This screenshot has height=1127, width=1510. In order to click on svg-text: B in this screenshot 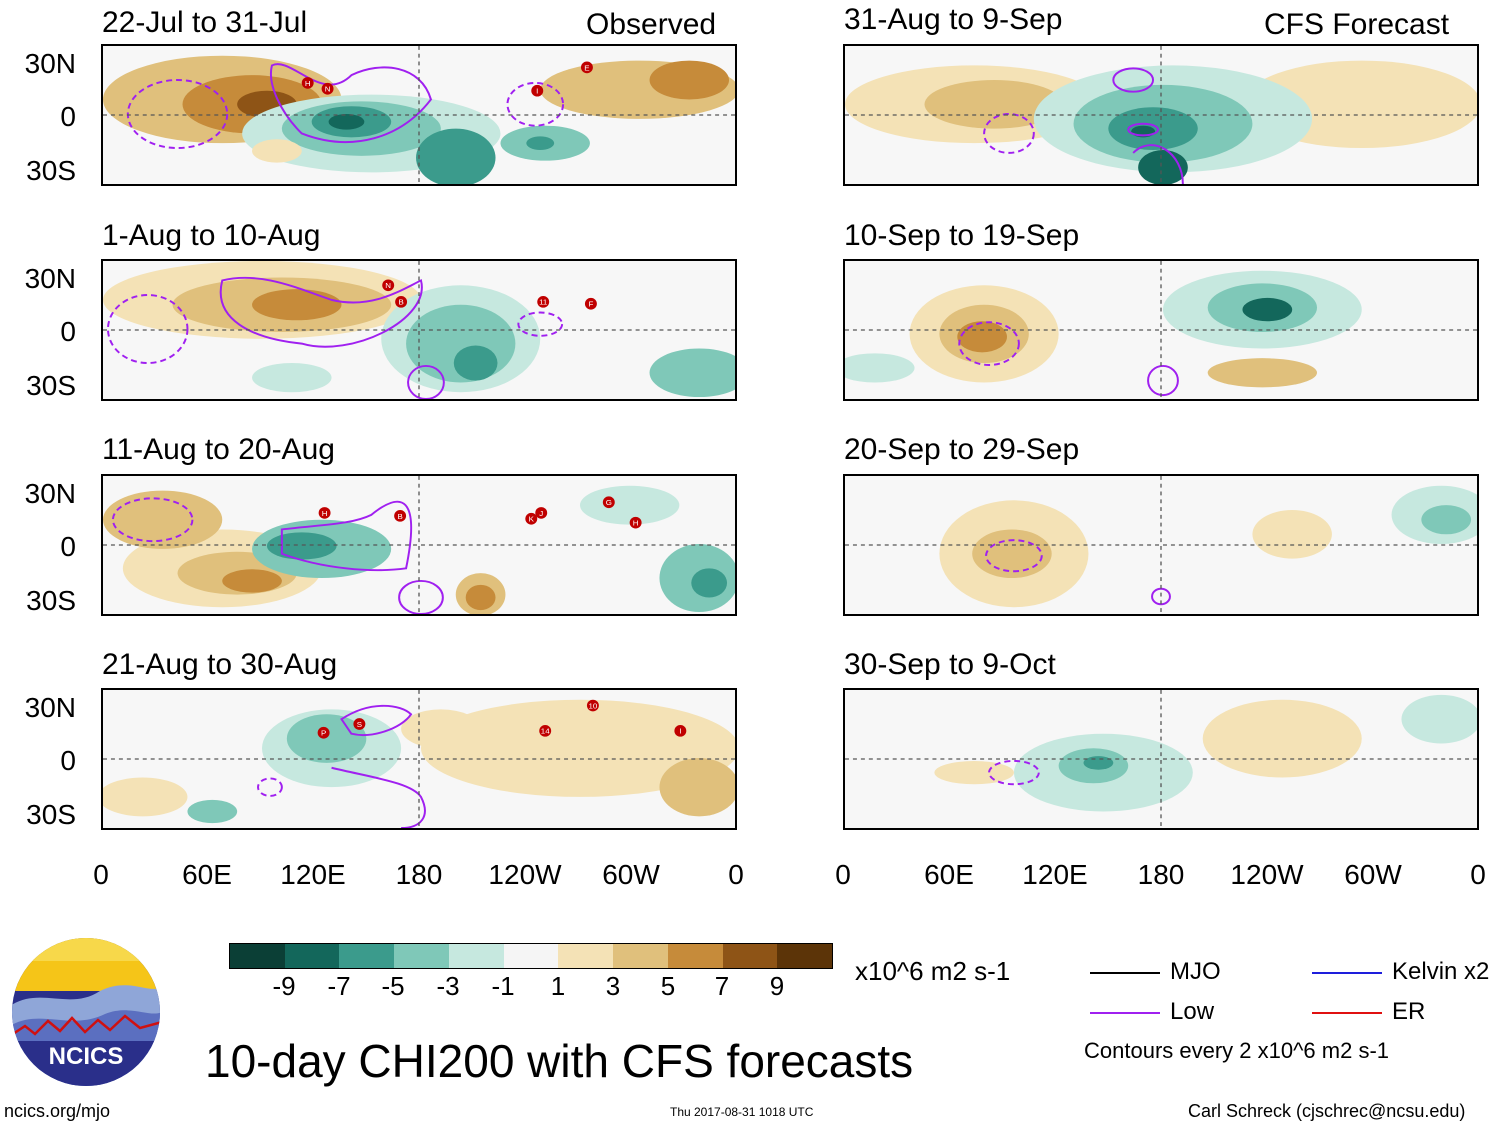, I will do `click(399, 516)`.